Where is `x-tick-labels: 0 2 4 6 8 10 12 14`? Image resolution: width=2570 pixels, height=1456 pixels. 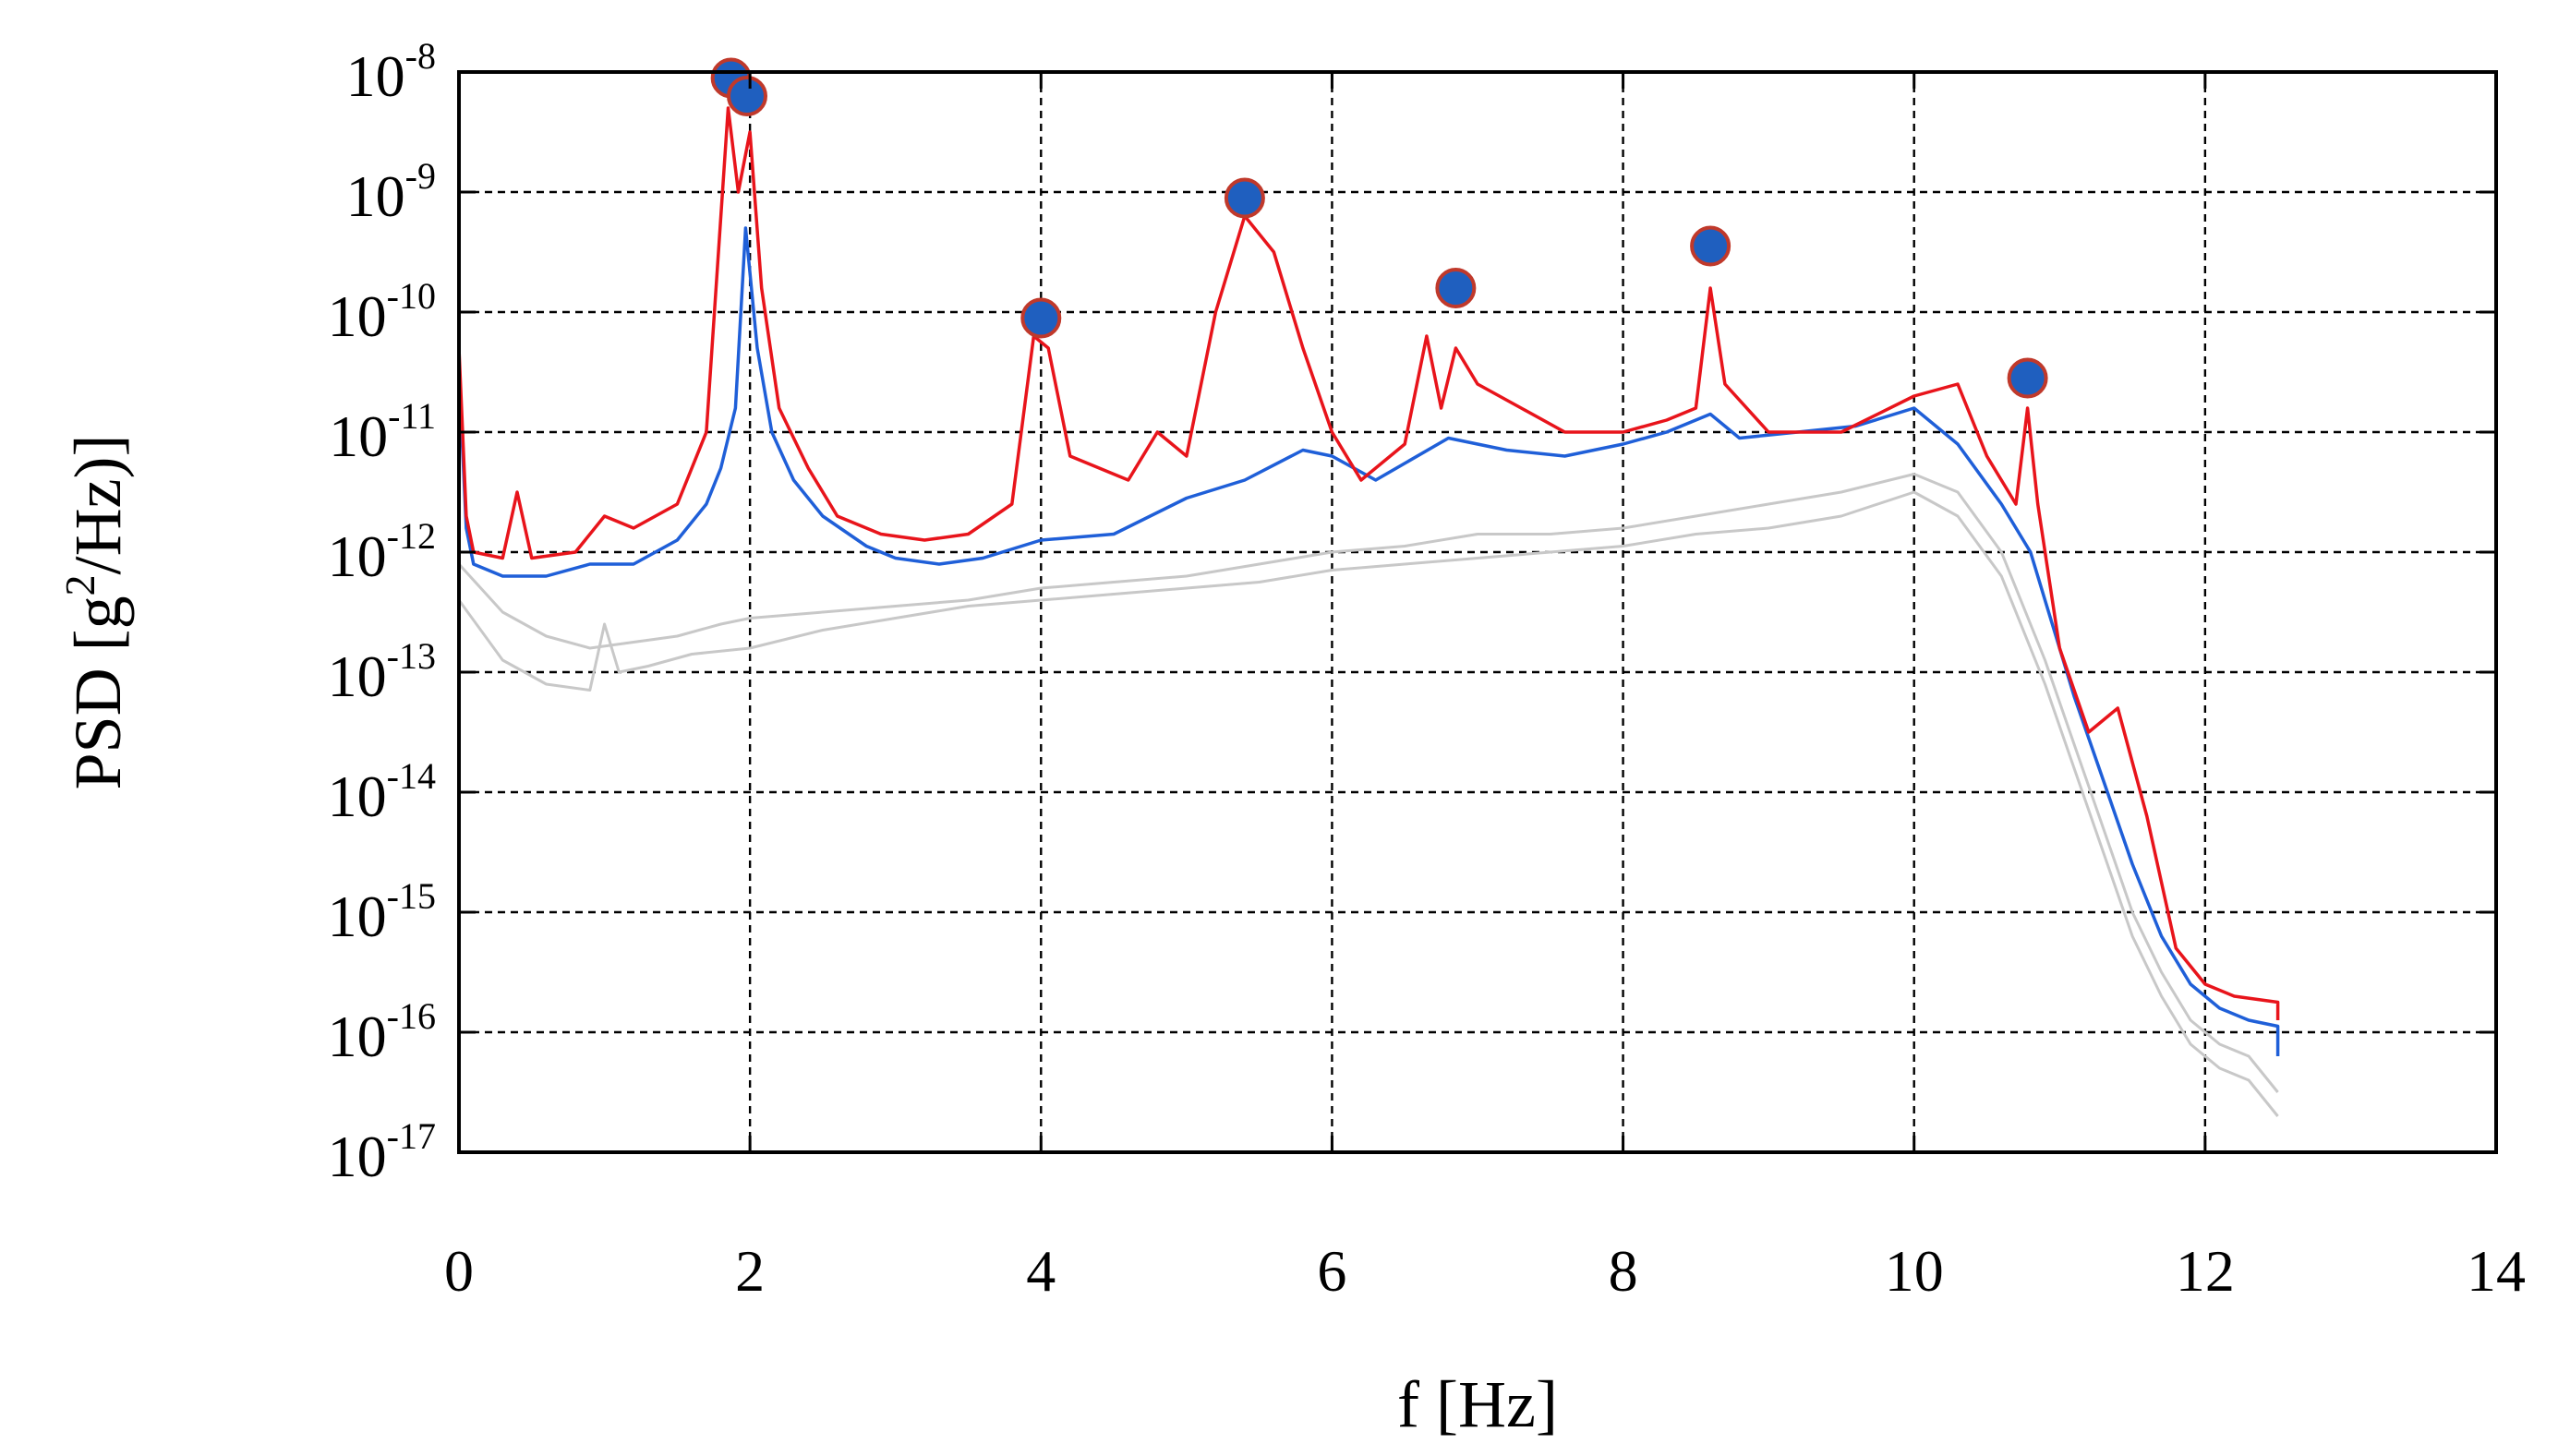
x-tick-labels: 0 2 4 6 8 10 12 14 is located at coordinates (1485, 1271).